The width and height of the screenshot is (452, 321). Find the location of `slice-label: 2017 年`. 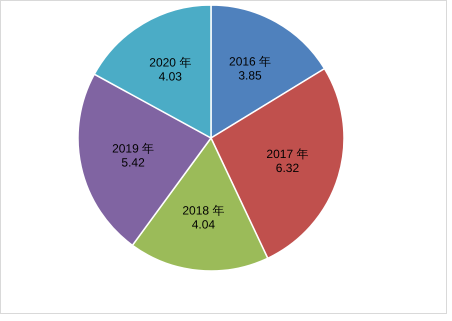

slice-label: 2017 年 is located at coordinates (287, 153).